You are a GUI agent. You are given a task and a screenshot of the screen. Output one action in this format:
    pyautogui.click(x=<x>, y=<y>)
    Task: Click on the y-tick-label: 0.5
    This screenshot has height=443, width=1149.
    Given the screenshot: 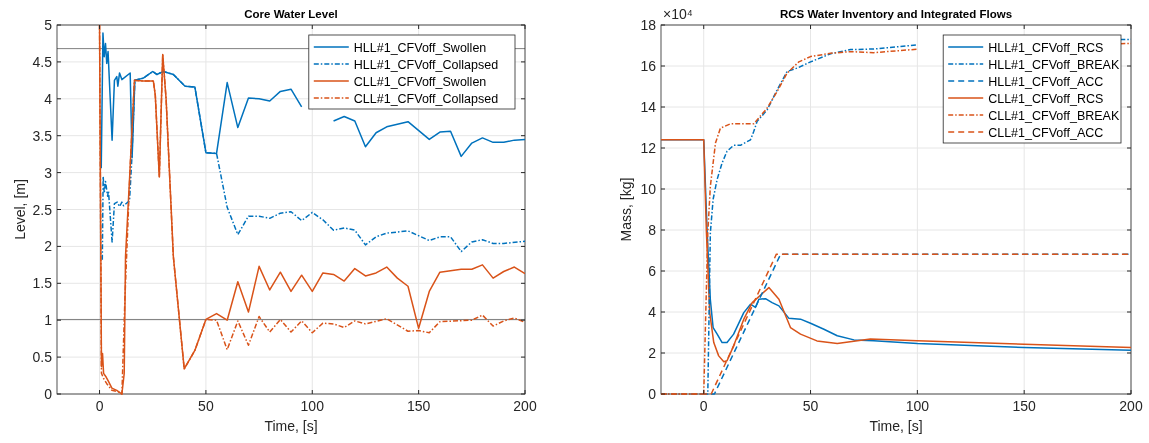 What is the action you would take?
    pyautogui.click(x=42, y=357)
    